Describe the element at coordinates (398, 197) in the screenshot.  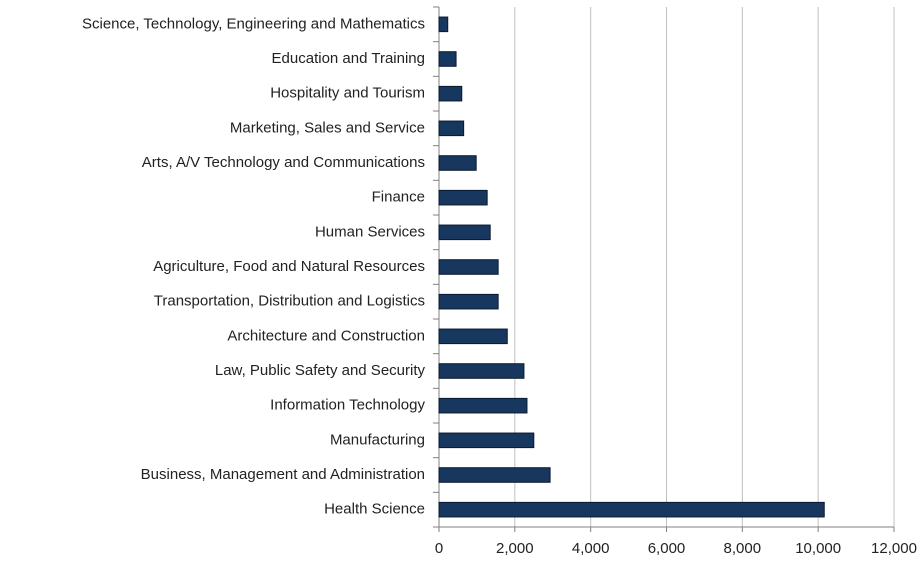
I see `y-tick-label: Finance` at that location.